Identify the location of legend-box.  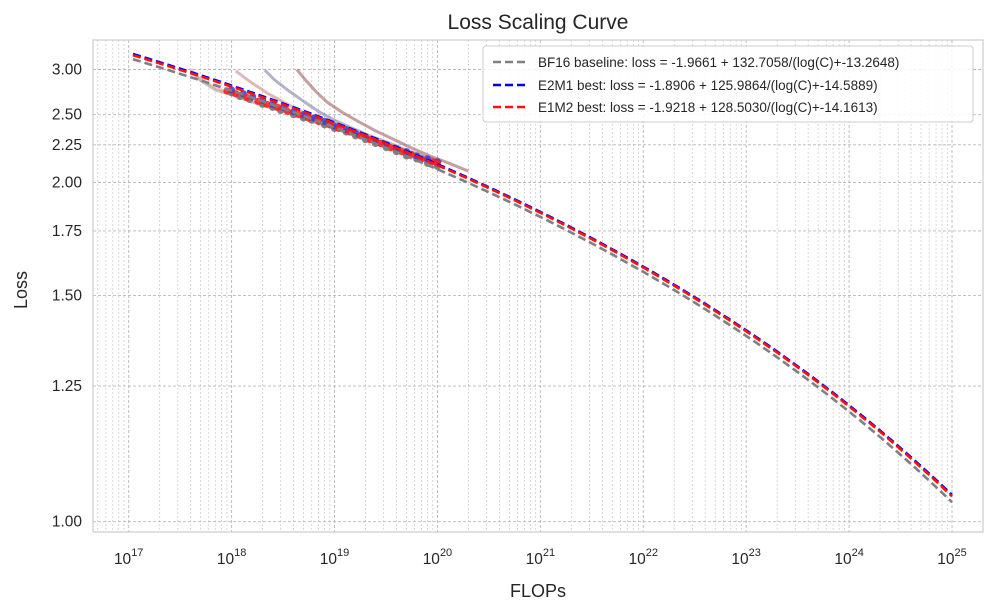
(728, 84).